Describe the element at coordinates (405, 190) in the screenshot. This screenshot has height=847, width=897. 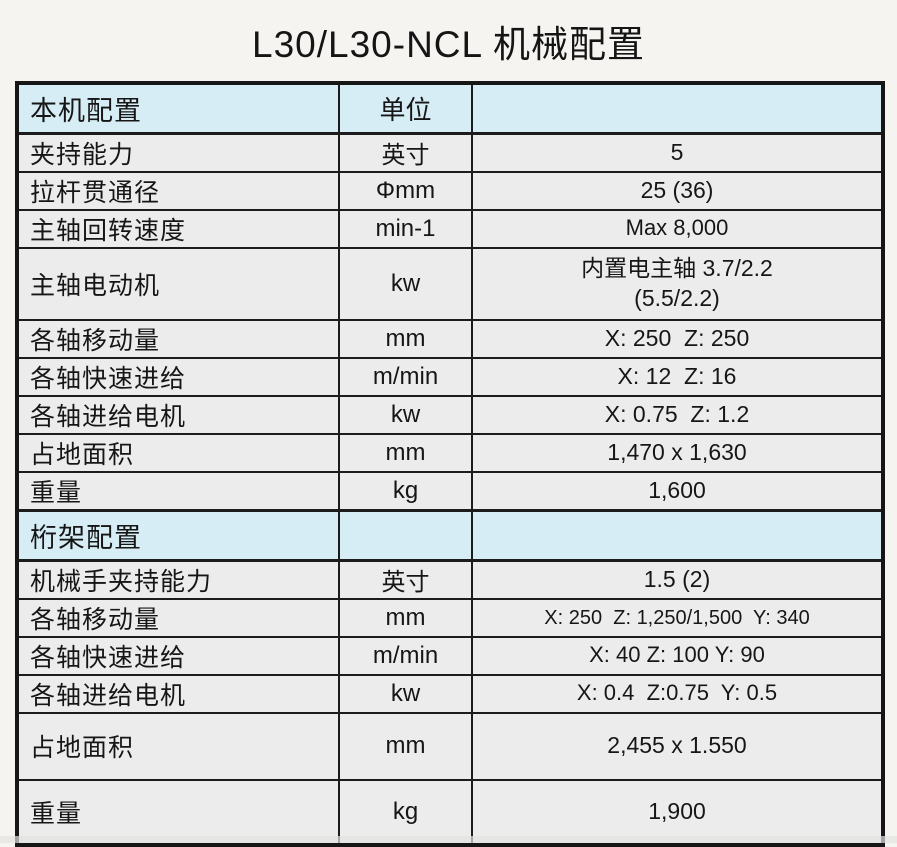
I see `unit-cell: Φmm` at that location.